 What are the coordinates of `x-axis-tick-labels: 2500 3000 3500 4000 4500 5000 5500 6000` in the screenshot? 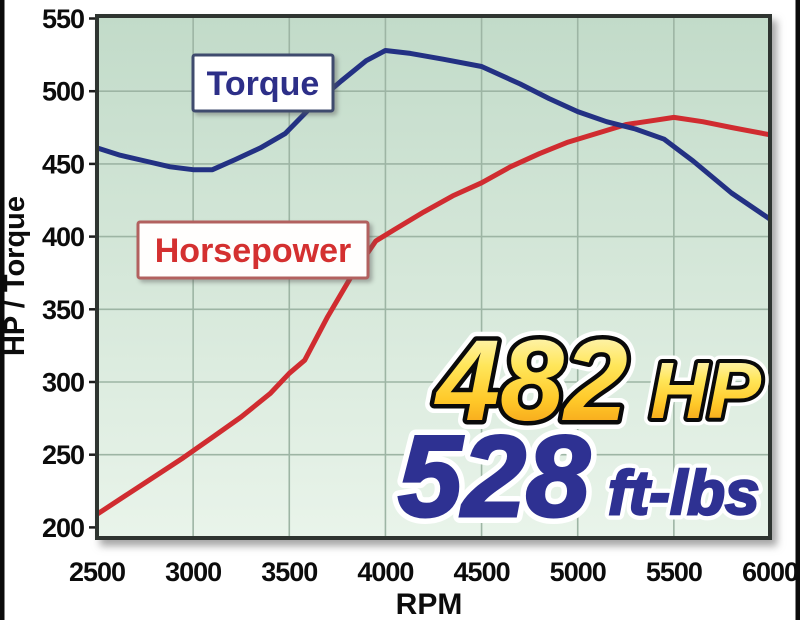 It's located at (434, 572).